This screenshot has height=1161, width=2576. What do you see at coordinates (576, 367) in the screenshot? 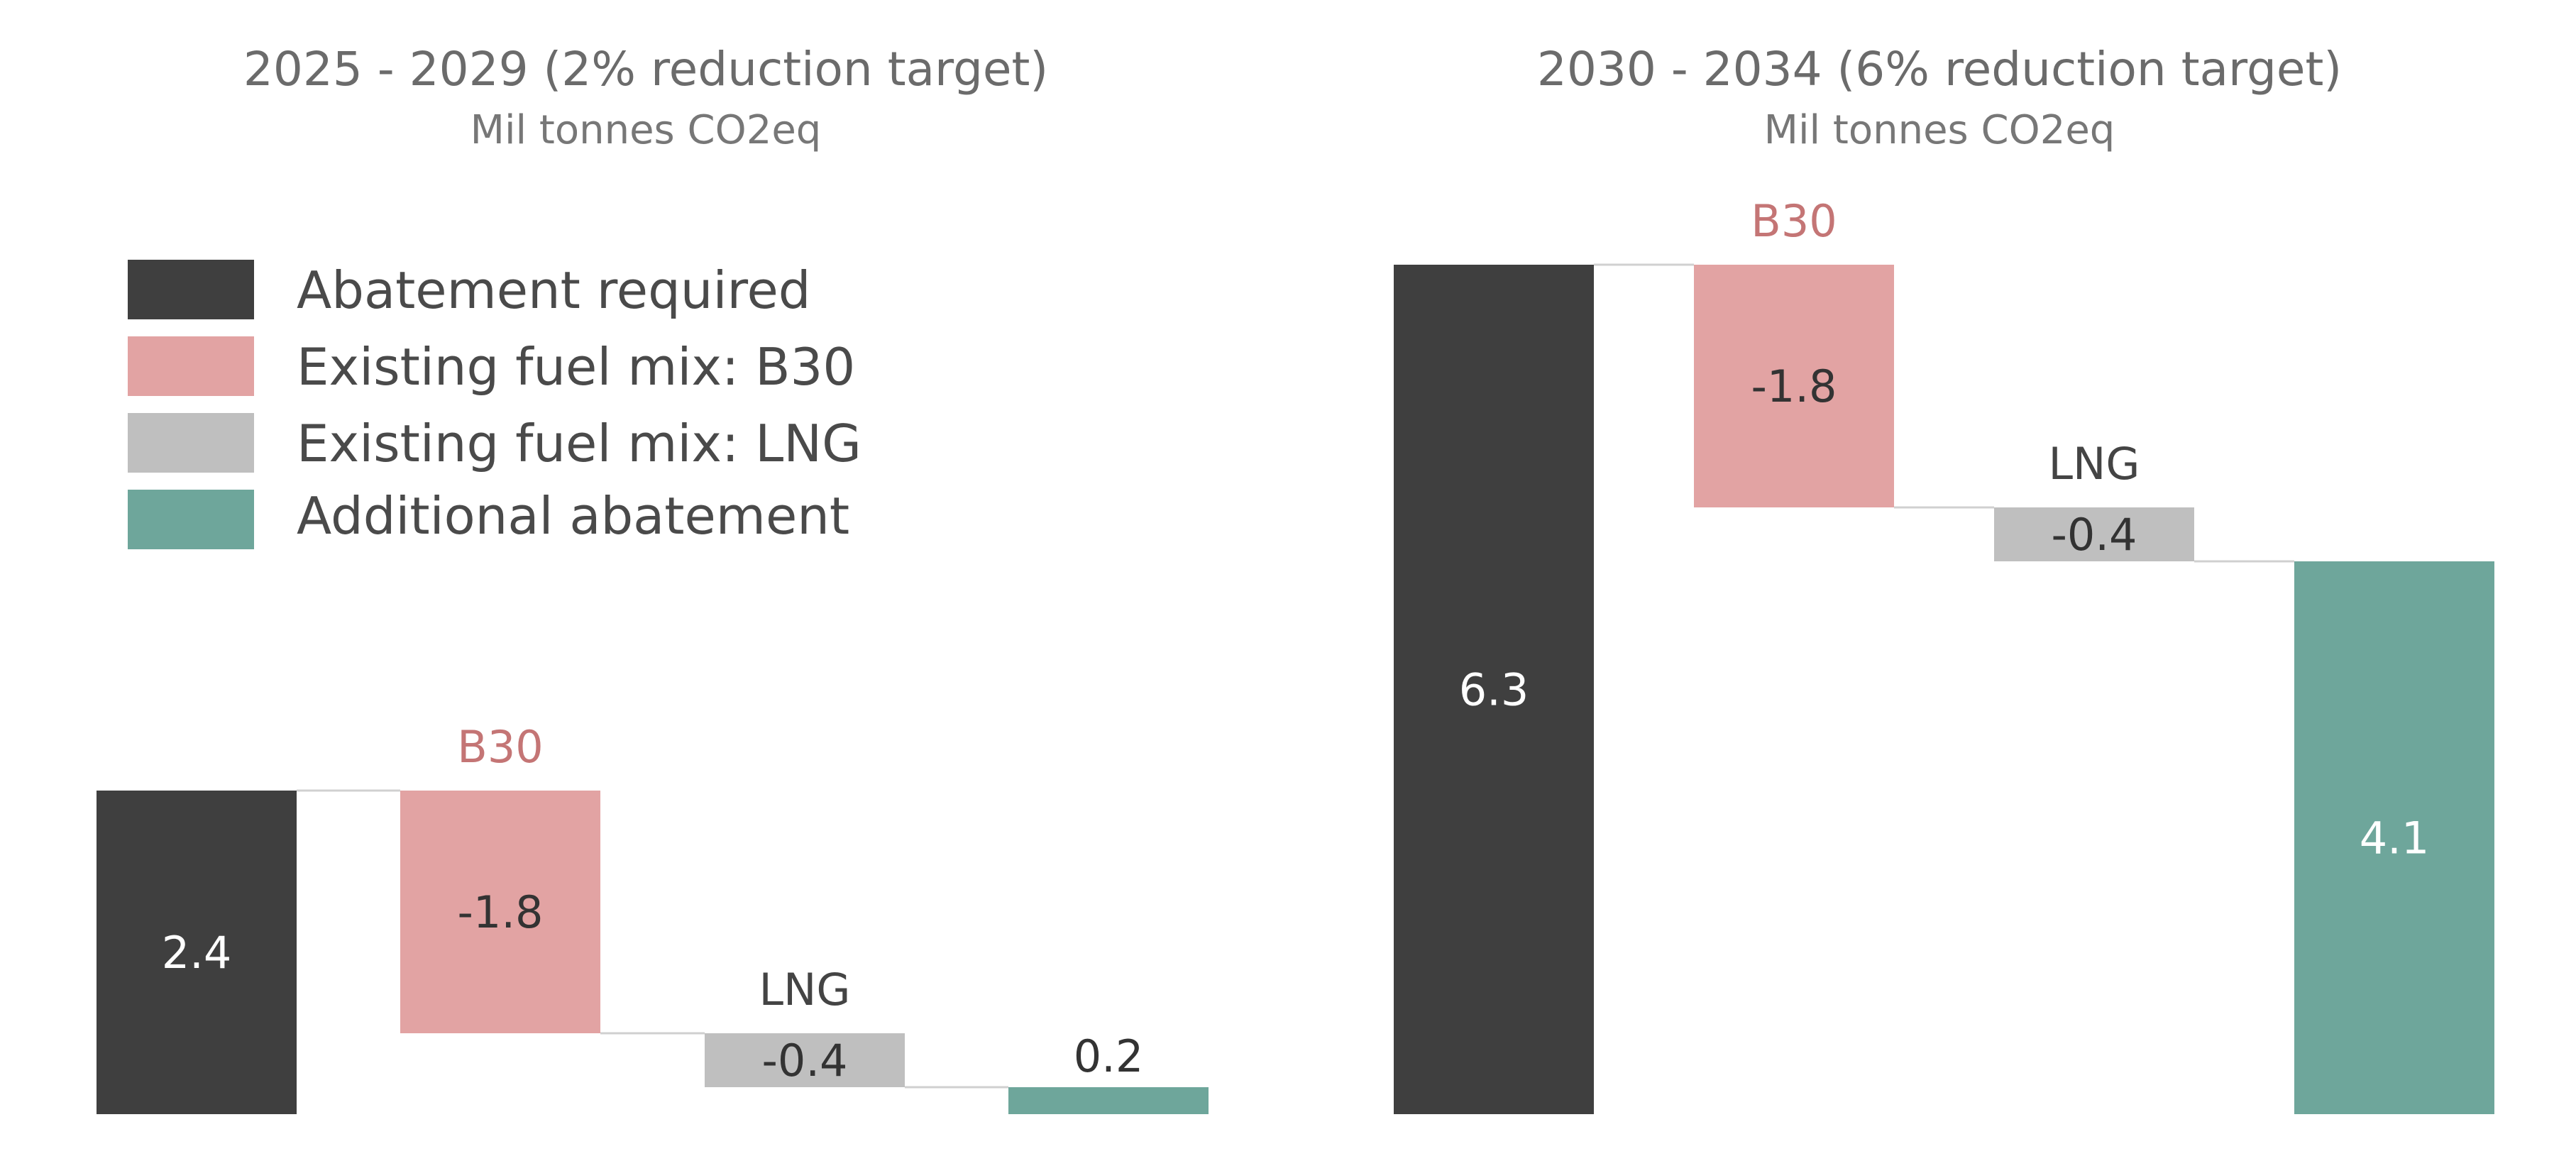
I see `legend-label-b30: Existing fuel mix: B30` at bounding box center [576, 367].